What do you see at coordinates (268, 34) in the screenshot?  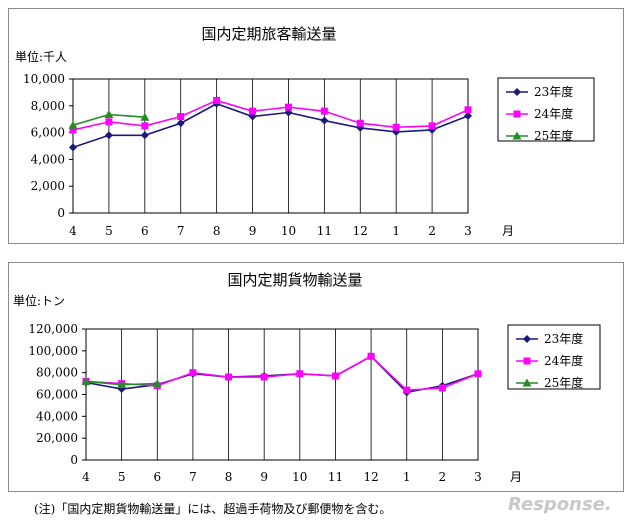 I see `chart-title: 国内定期旅客輸送量` at bounding box center [268, 34].